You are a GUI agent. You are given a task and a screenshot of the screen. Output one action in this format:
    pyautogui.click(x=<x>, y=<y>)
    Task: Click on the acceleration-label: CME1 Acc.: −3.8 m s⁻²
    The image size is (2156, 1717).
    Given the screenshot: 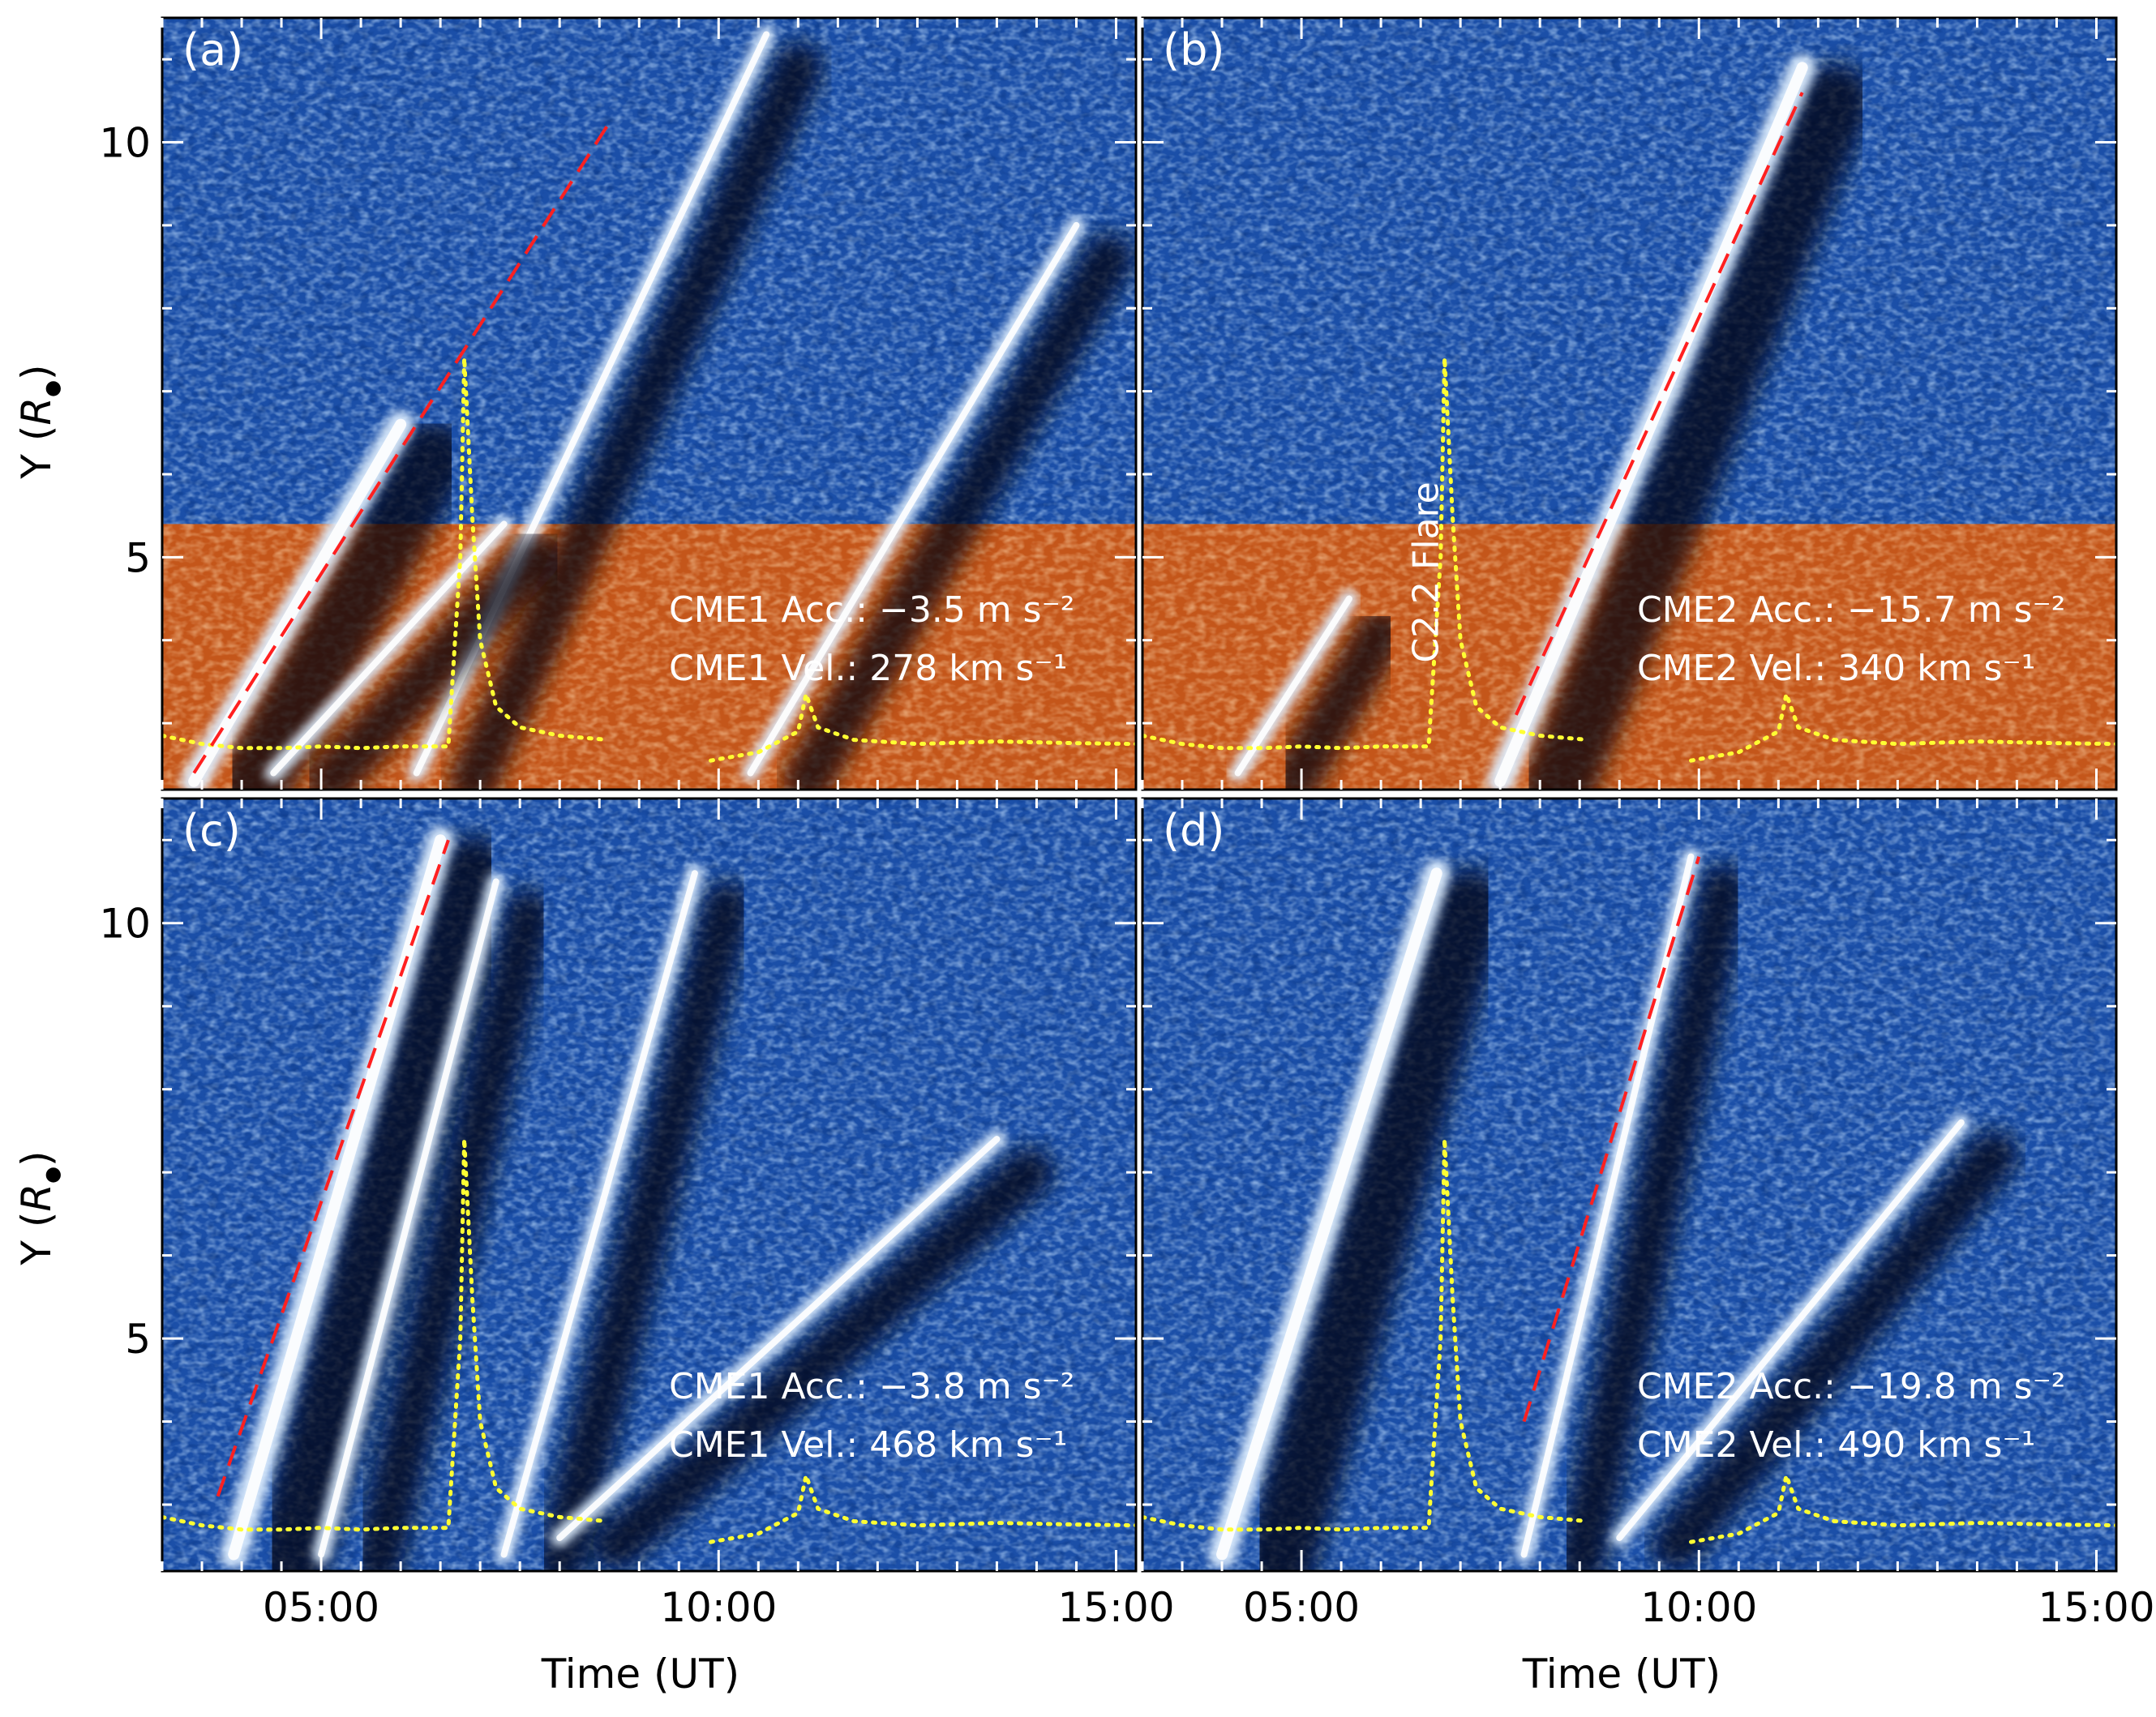 What is the action you would take?
    pyautogui.click(x=871, y=1386)
    